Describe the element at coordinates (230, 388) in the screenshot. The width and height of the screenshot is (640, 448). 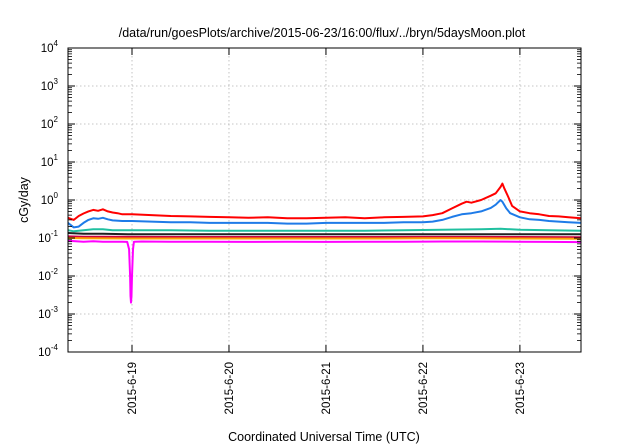
I see `x-tick-label: 2015-6-20` at that location.